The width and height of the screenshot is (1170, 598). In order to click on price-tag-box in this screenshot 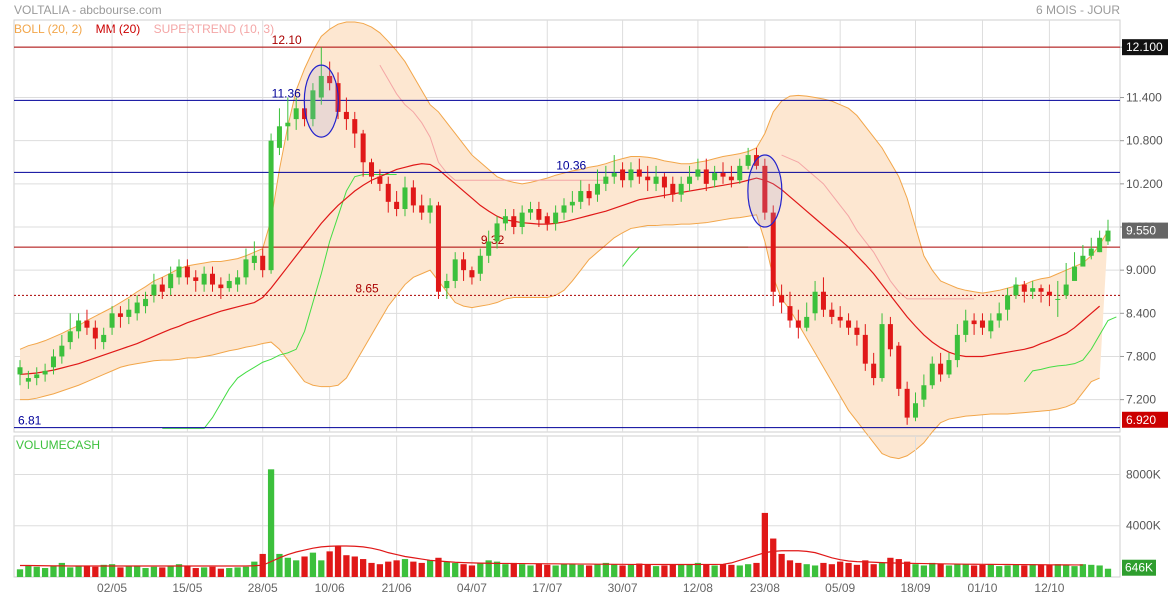, I will do `click(1145, 419)`.